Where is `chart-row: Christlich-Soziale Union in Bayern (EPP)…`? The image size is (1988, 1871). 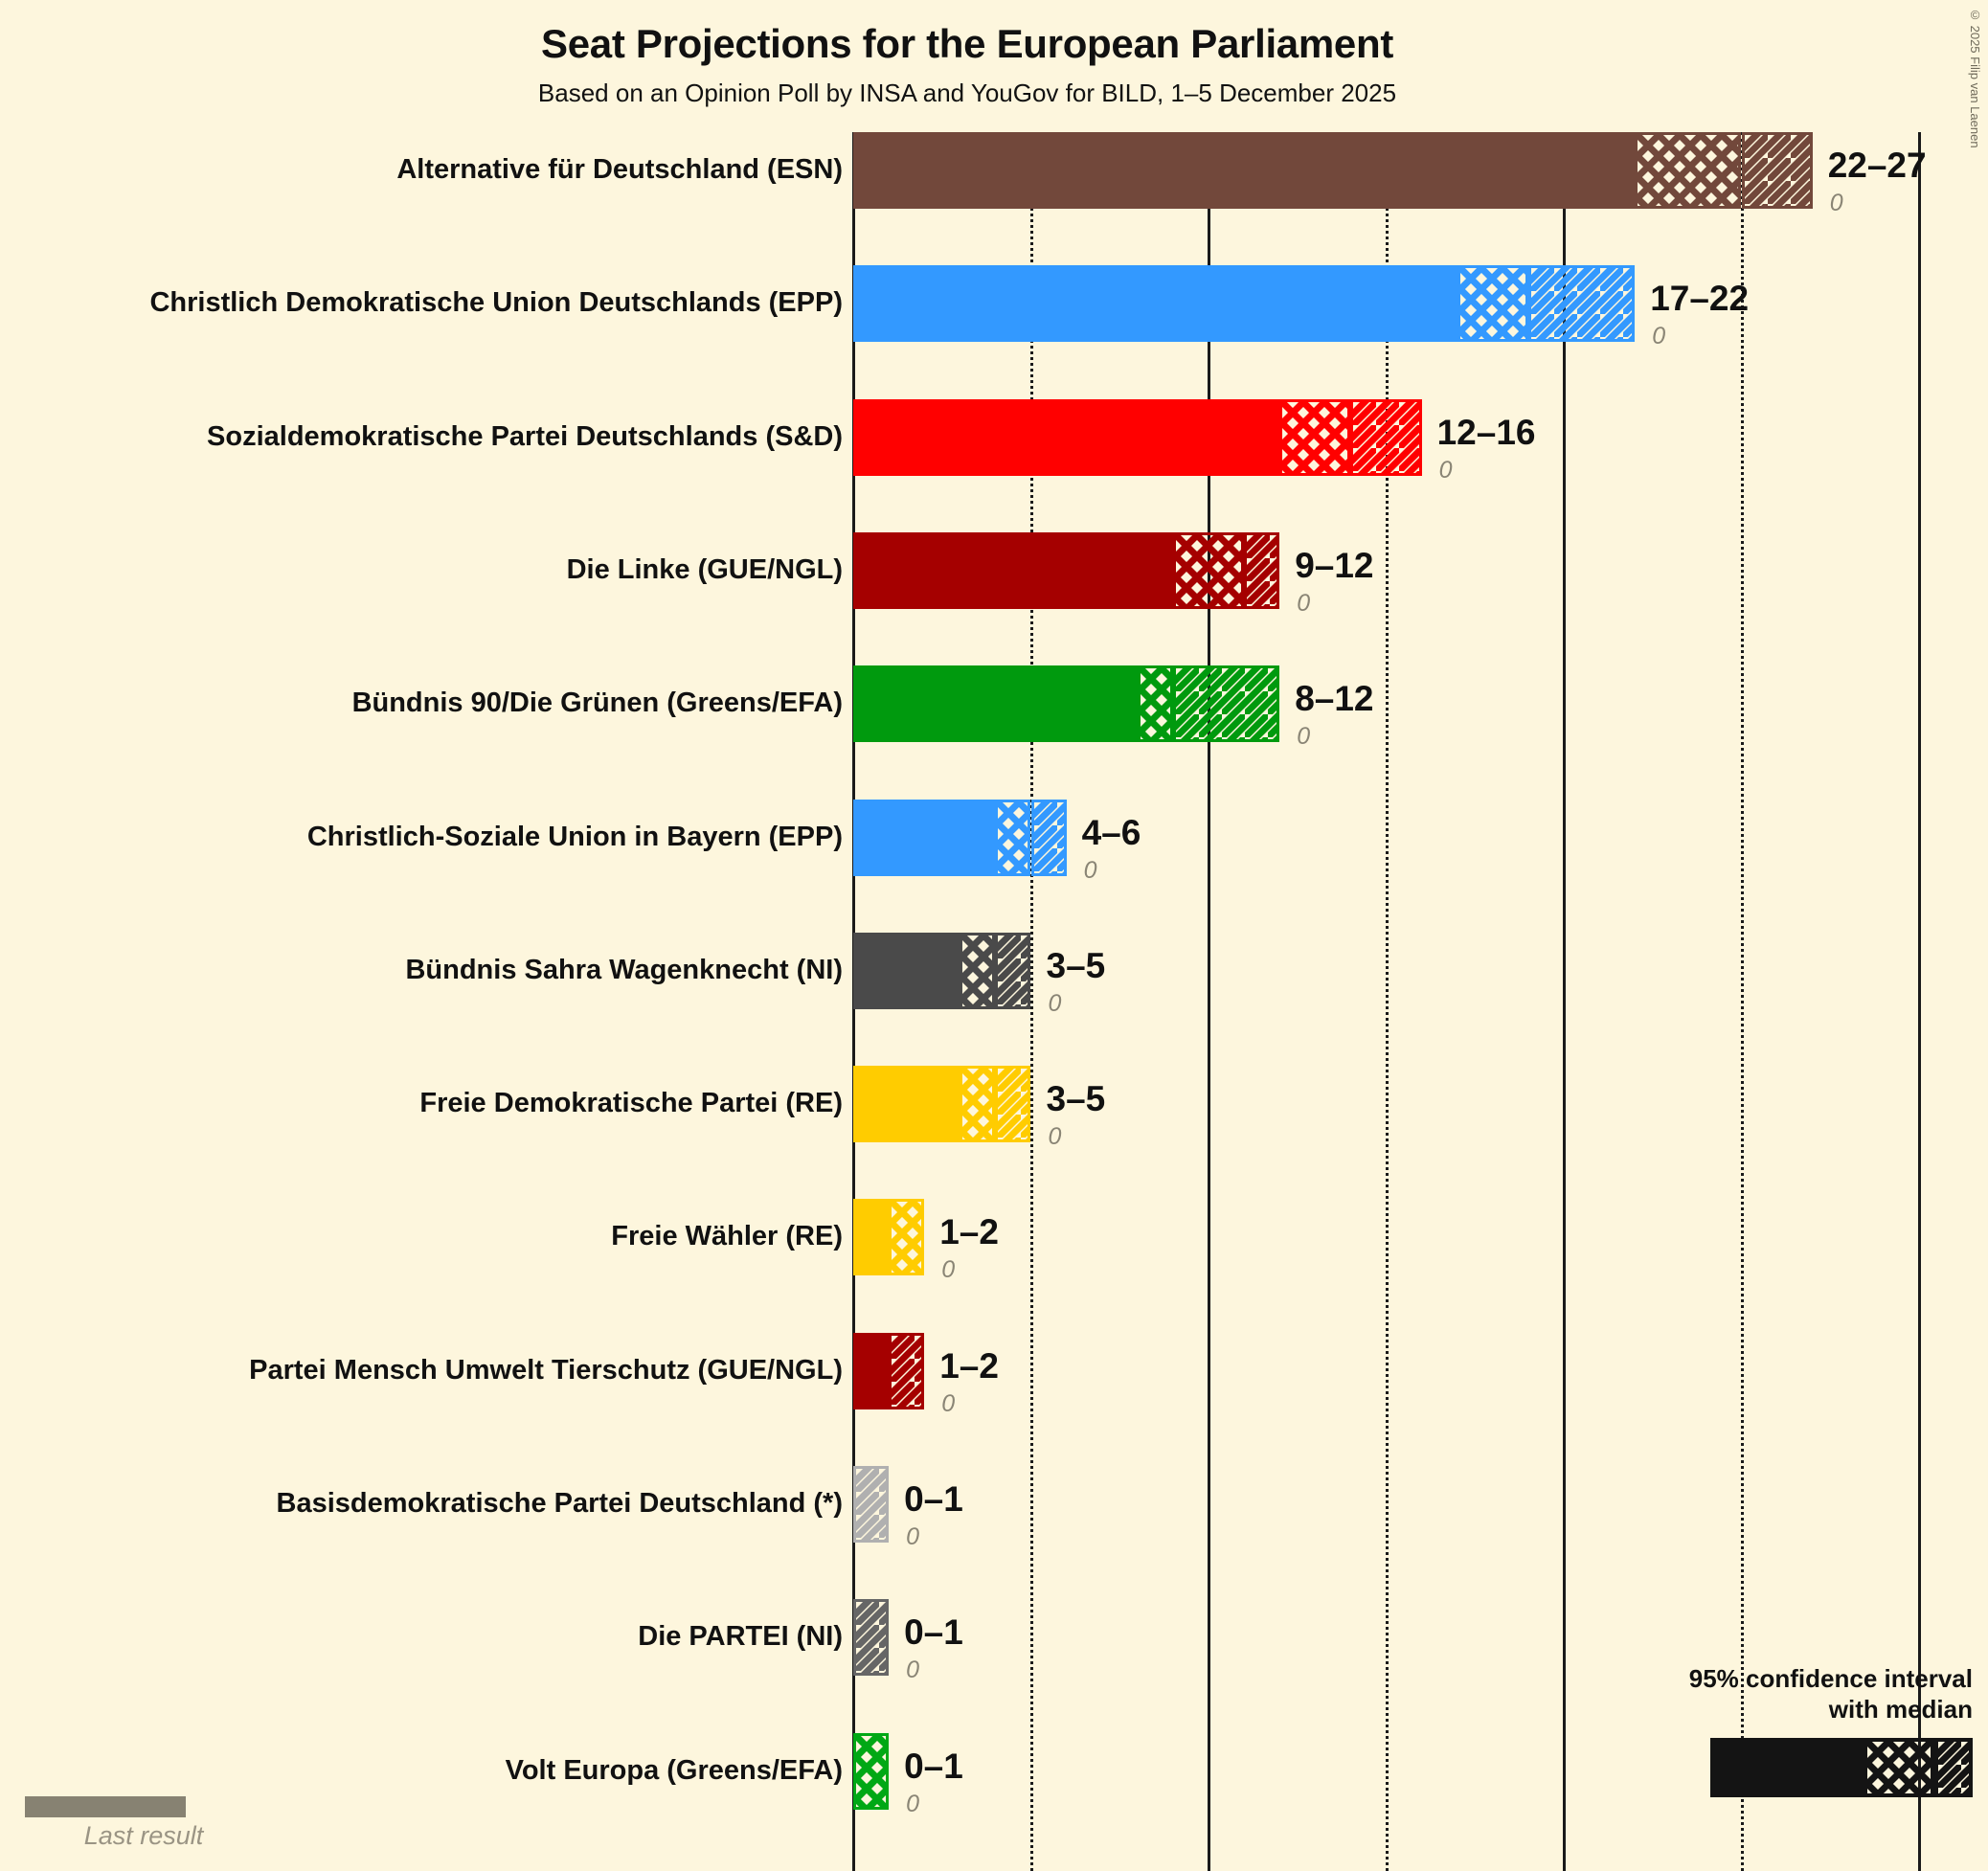 chart-row: Christlich-Soziale Union in Bayern (EPP)… is located at coordinates (994, 840).